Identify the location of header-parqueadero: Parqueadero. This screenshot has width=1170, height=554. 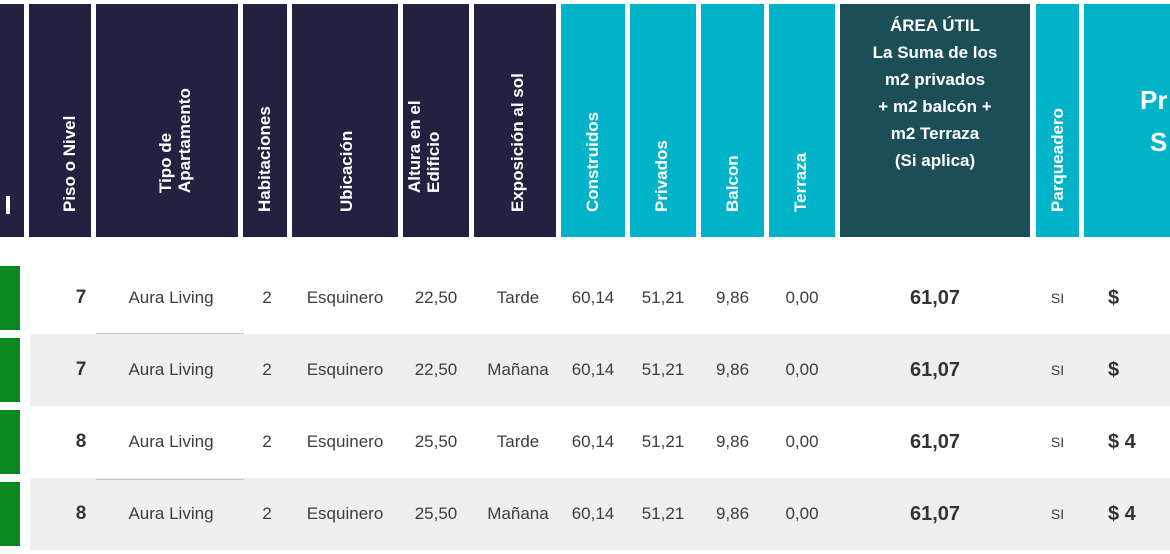
(1057, 120).